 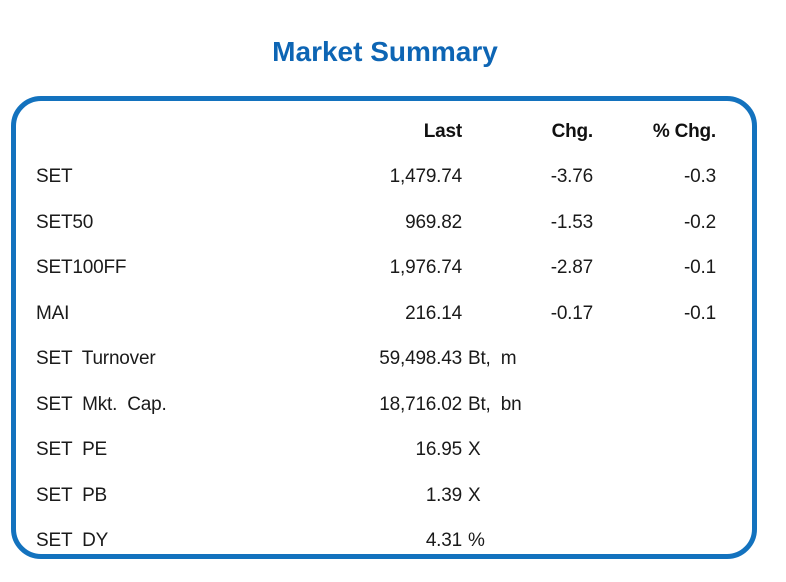 What do you see at coordinates (72, 541) in the screenshot?
I see `row-label: SET DY` at bounding box center [72, 541].